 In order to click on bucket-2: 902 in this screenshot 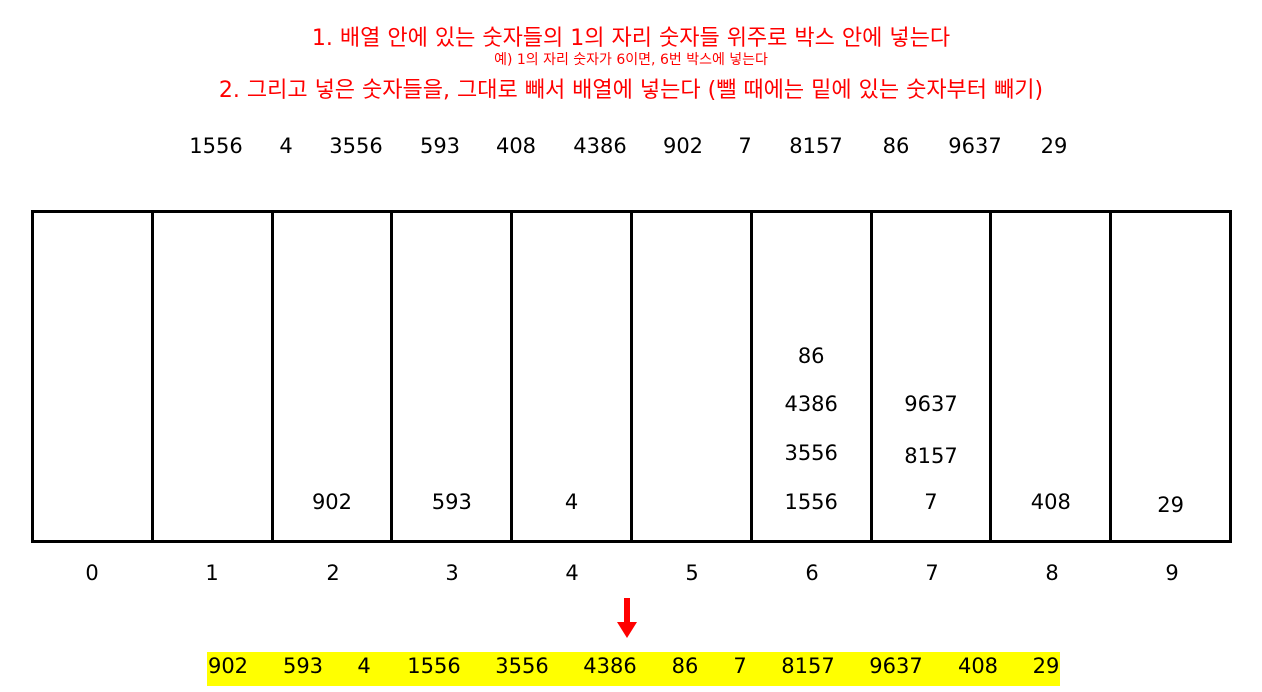, I will do `click(330, 376)`.